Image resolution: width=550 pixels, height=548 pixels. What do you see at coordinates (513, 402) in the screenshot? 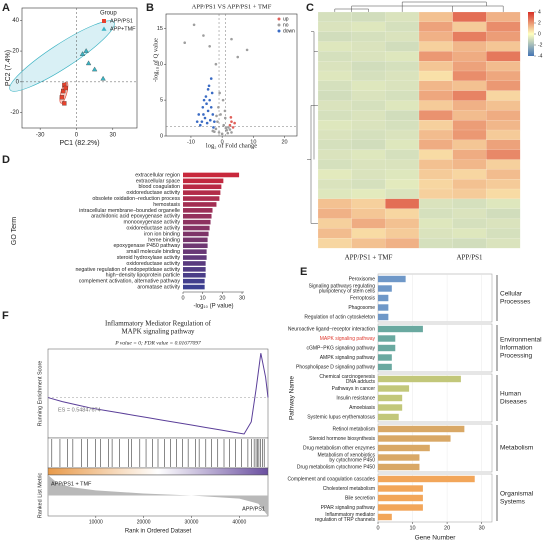
I see `group-label: Diseases` at bounding box center [513, 402].